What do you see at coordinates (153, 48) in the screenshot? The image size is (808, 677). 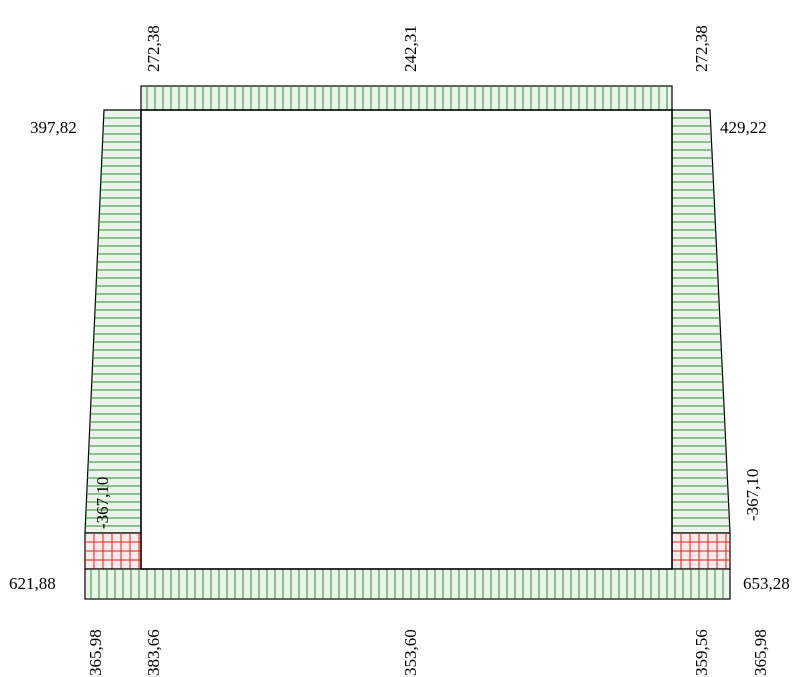 I see `label-top-left: 272,38` at bounding box center [153, 48].